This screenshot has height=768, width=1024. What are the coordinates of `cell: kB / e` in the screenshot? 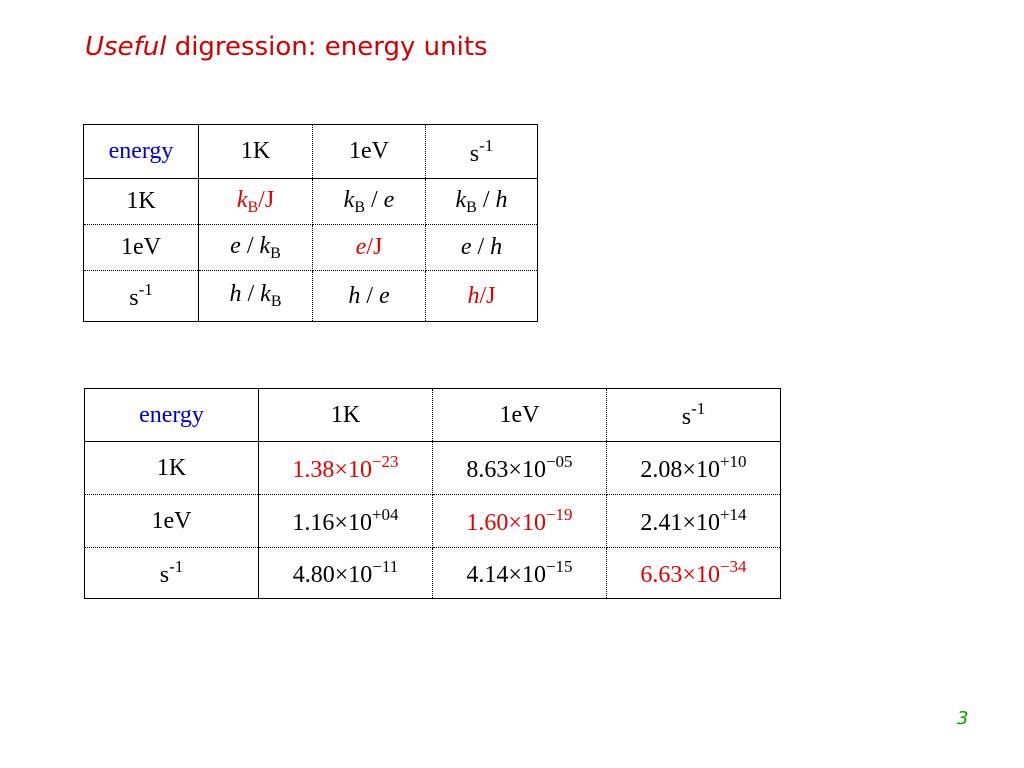 It's located at (369, 201).